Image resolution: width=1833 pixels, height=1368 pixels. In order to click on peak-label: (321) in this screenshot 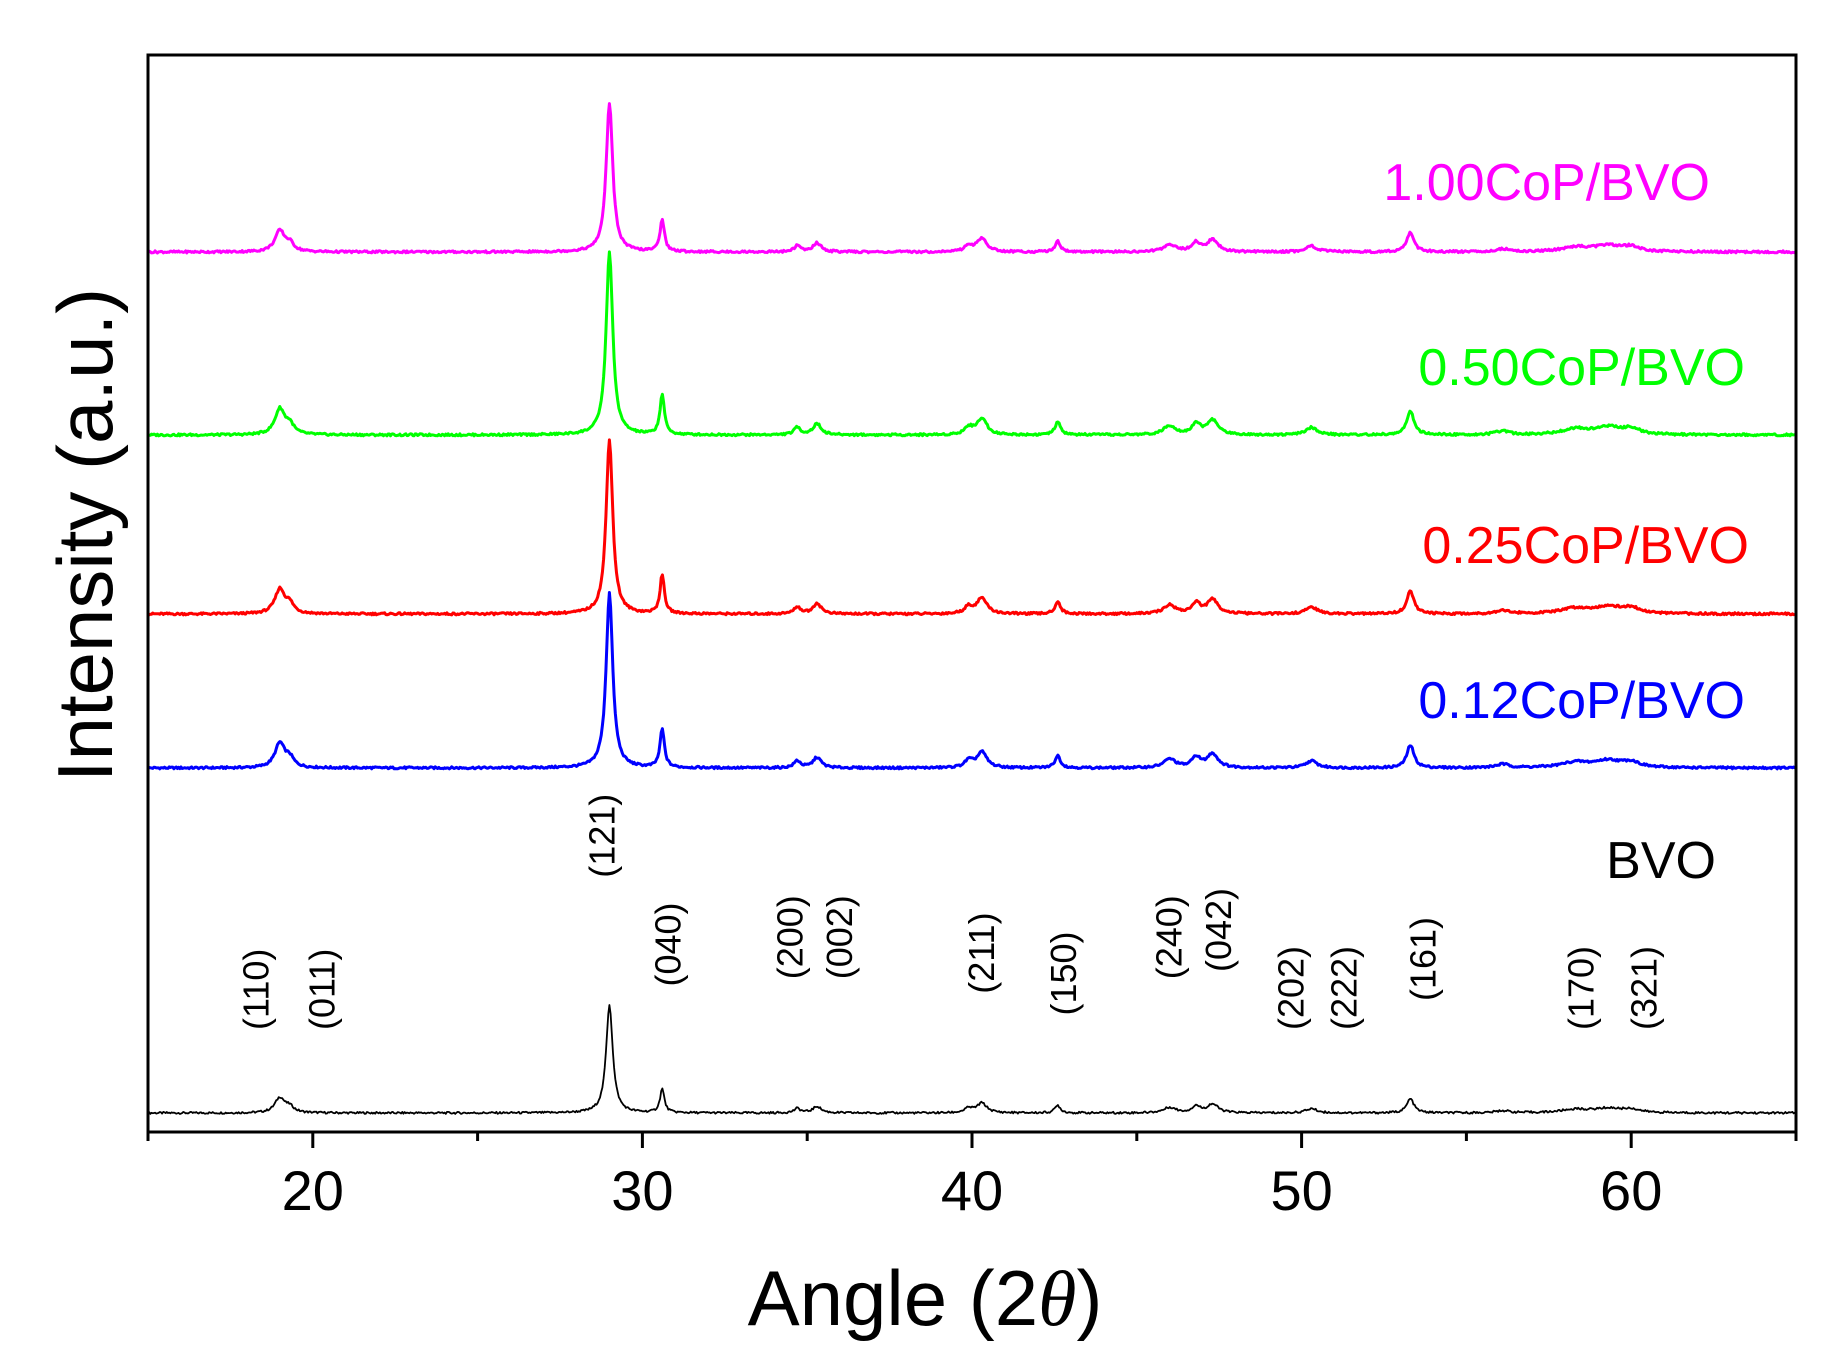, I will do `click(1643, 988)`.